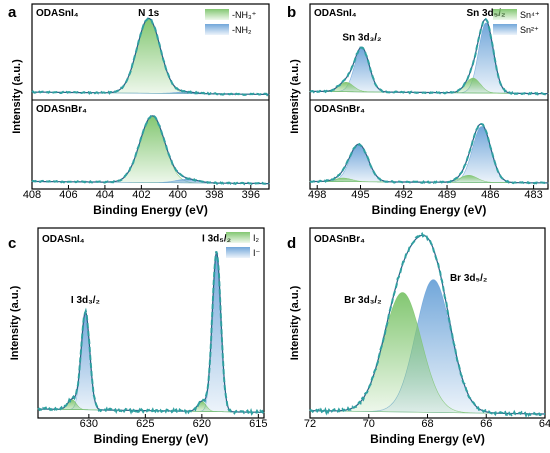 Image resolution: width=550 pixels, height=453 pixels. I want to click on x-tick-label: 406, so click(68, 195).